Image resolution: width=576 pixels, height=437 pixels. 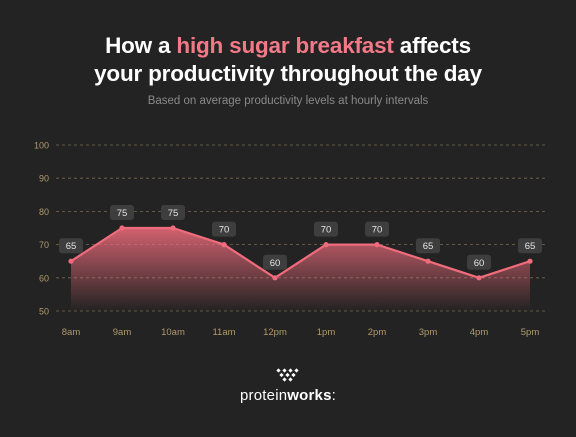 I want to click on y-tick-label: 90, so click(x=44, y=179).